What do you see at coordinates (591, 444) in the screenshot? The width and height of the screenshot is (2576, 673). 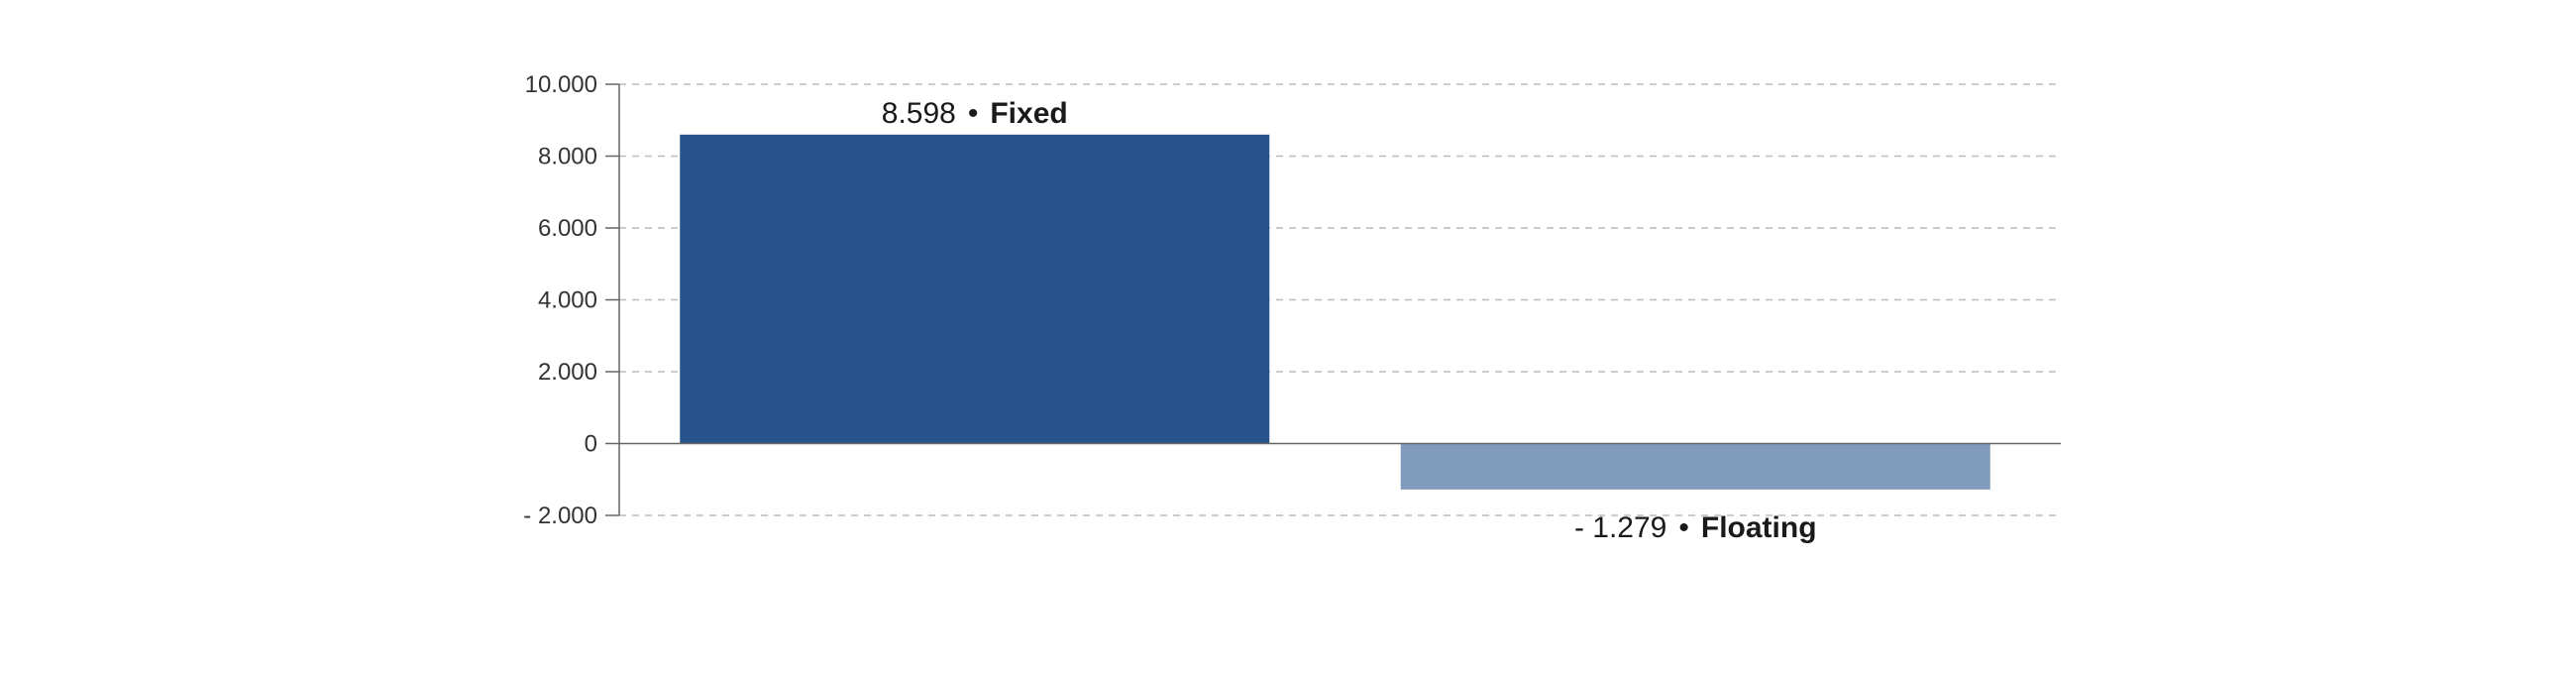 I see `y-tick-label: 0` at bounding box center [591, 444].